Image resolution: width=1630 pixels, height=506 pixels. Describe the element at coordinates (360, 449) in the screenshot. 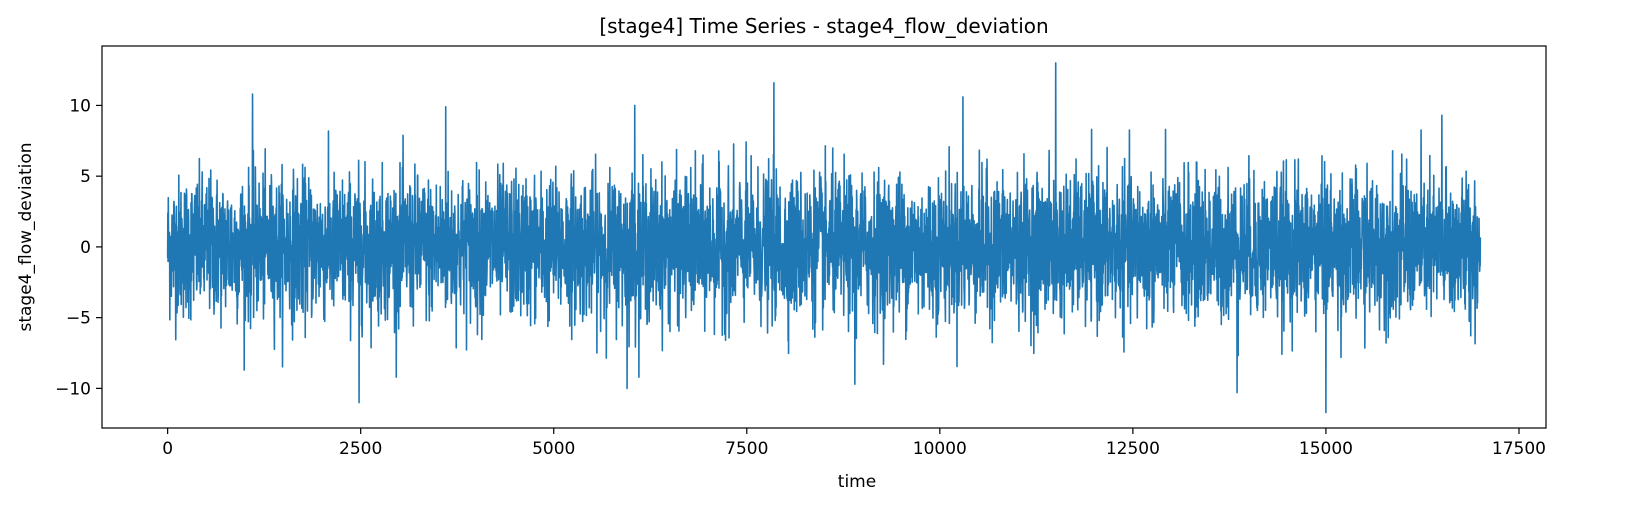

I see `x-tick-label: 2500` at that location.